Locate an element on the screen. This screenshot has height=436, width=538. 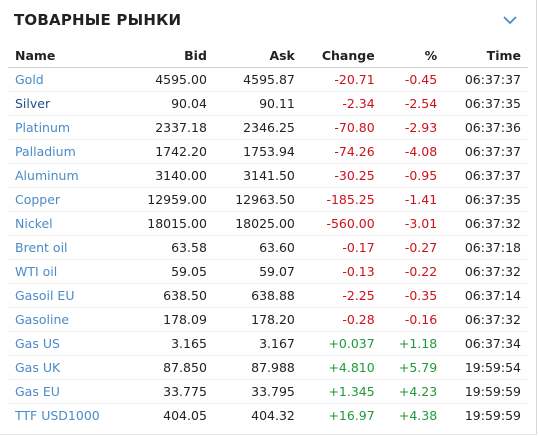
quote-cell: 06:37:32 is located at coordinates (486, 271).